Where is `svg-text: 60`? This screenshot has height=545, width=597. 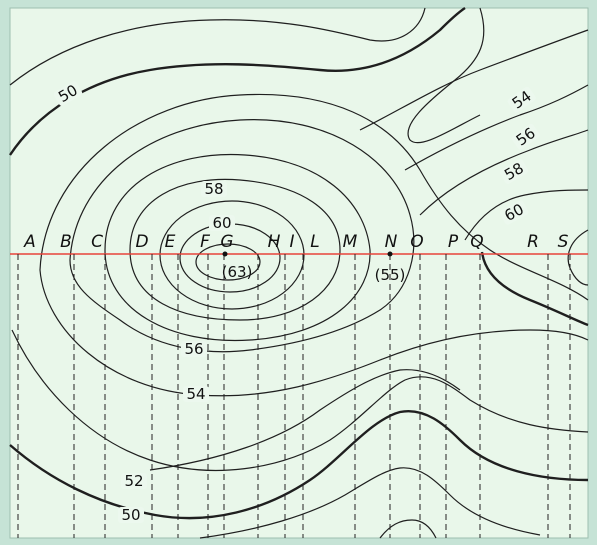
svg-text: 60 is located at coordinates (221, 223).